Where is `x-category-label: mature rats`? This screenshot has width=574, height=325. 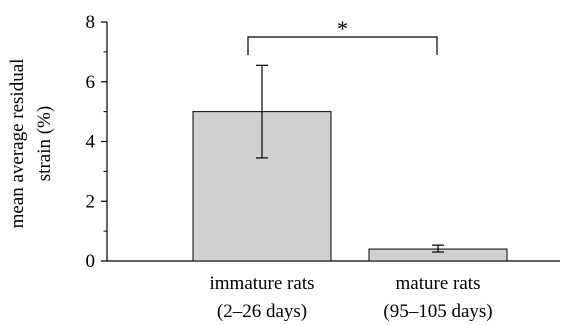 x-category-label: mature rats is located at coordinates (438, 283).